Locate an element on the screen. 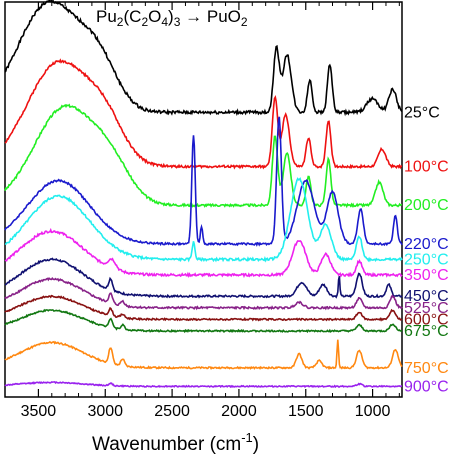 The width and height of the screenshot is (457, 462). x-tick-label-5: 1000 is located at coordinates (373, 411).